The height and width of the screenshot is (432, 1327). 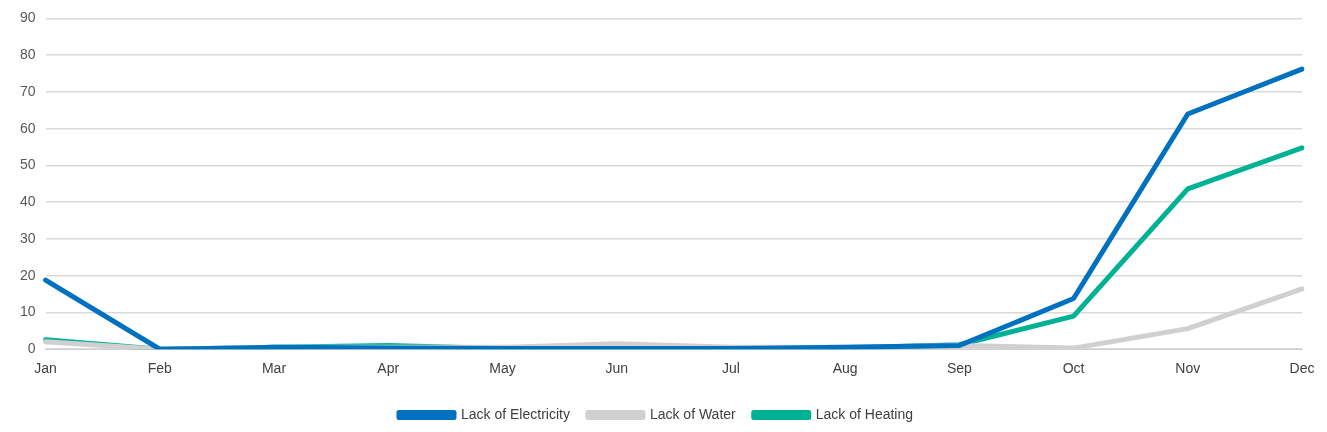 What do you see at coordinates (515, 413) in the screenshot?
I see `legend-label: Lack of Electricity` at bounding box center [515, 413].